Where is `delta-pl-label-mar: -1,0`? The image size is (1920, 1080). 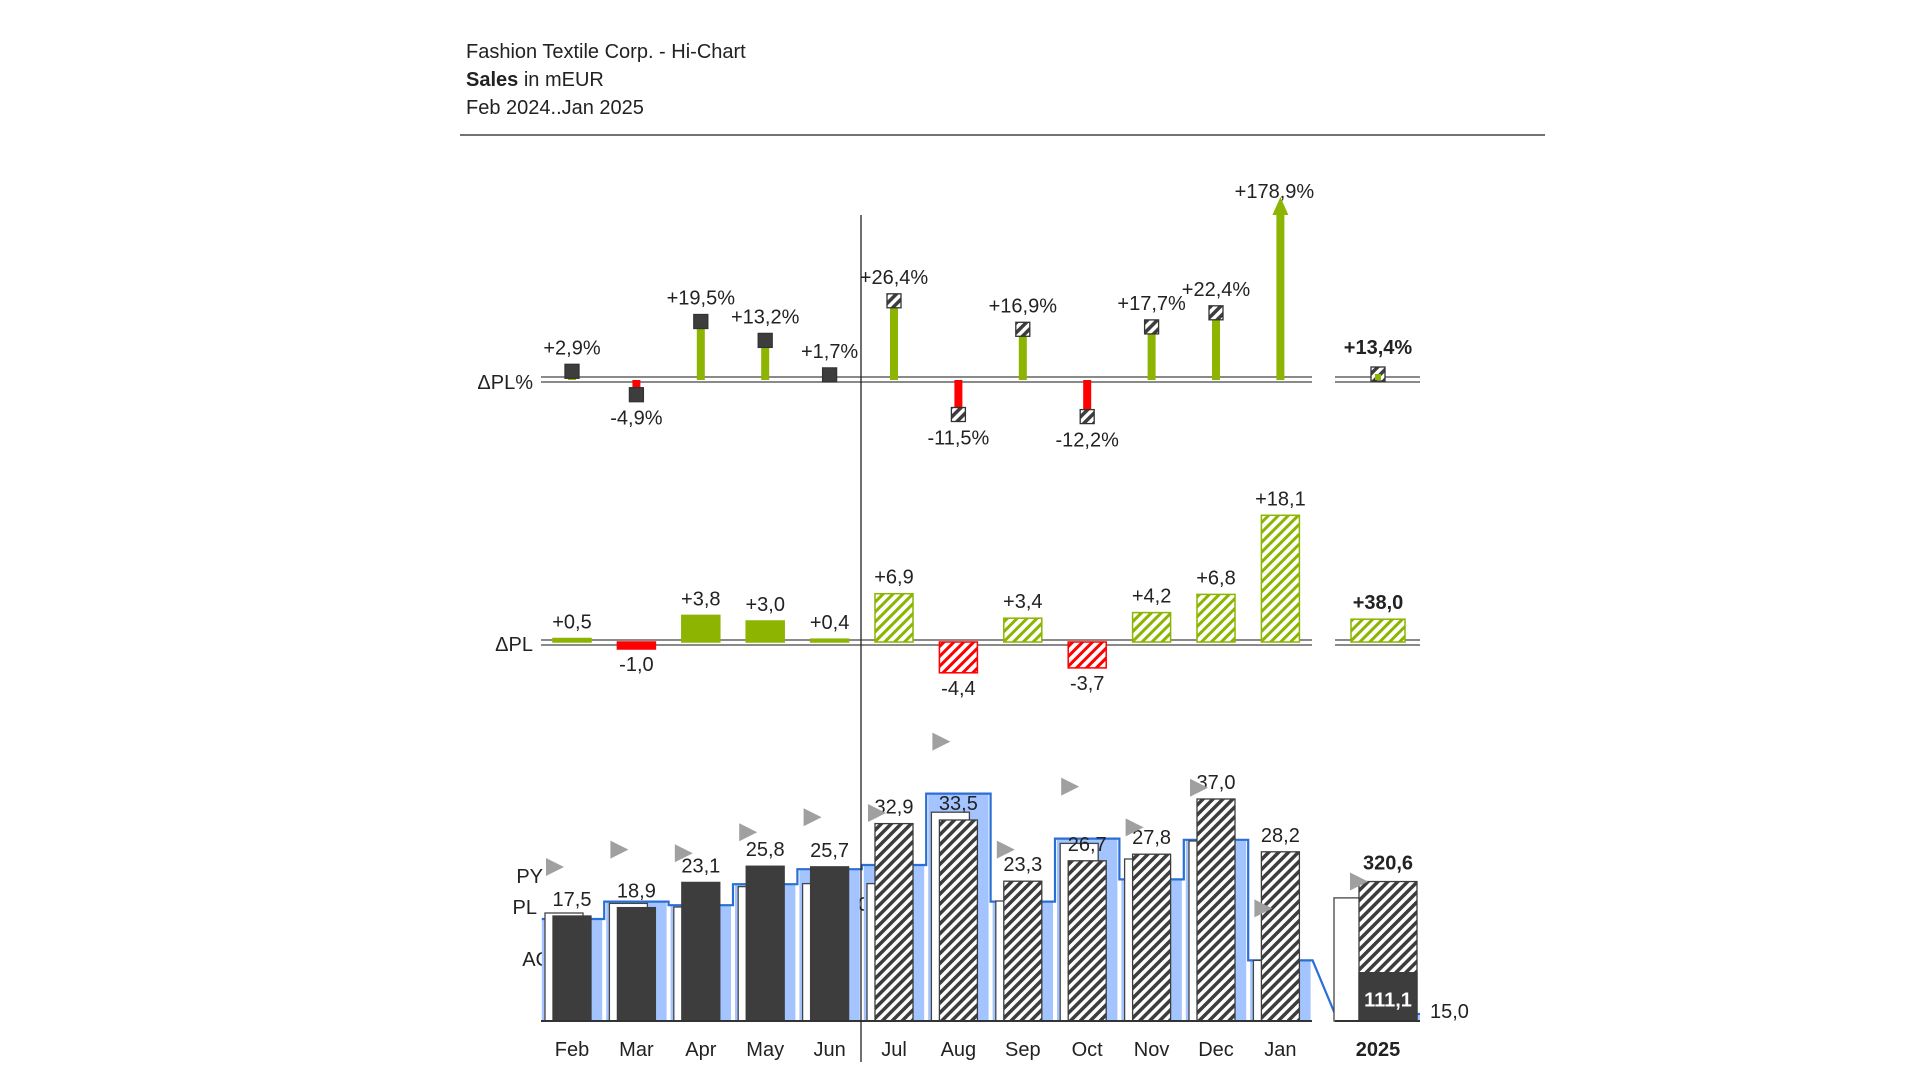 delta-pl-label-mar: -1,0 is located at coordinates (636, 665).